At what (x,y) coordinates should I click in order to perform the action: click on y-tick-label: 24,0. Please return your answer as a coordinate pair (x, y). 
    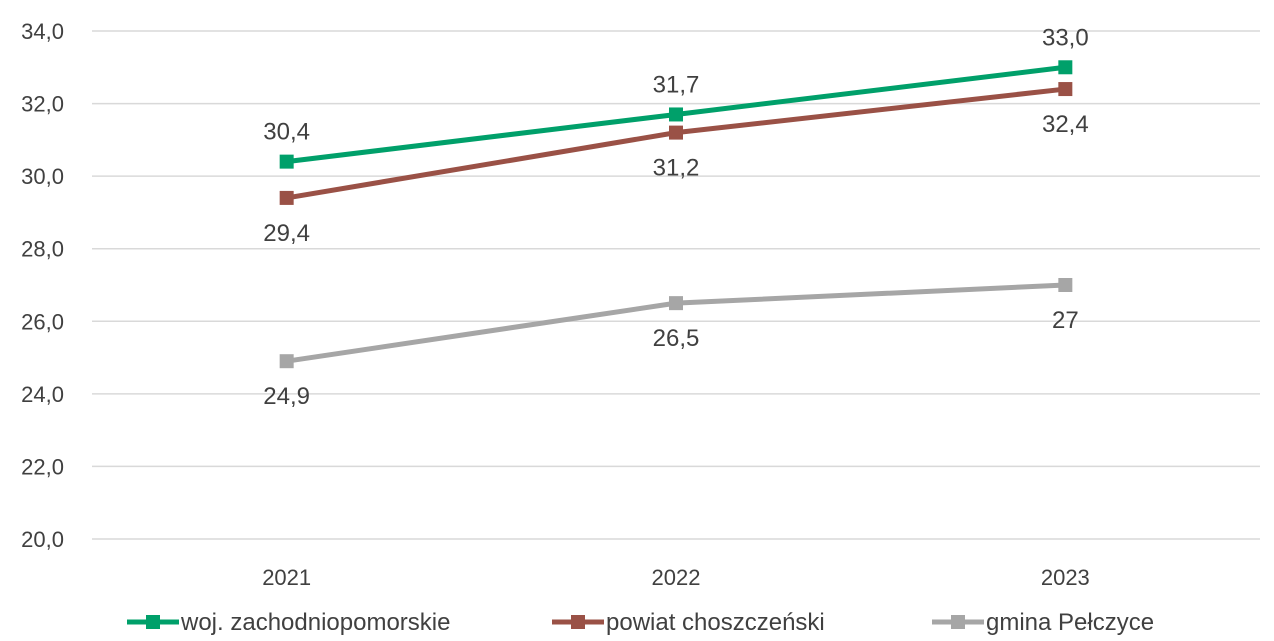
    Looking at the image, I should click on (42, 394).